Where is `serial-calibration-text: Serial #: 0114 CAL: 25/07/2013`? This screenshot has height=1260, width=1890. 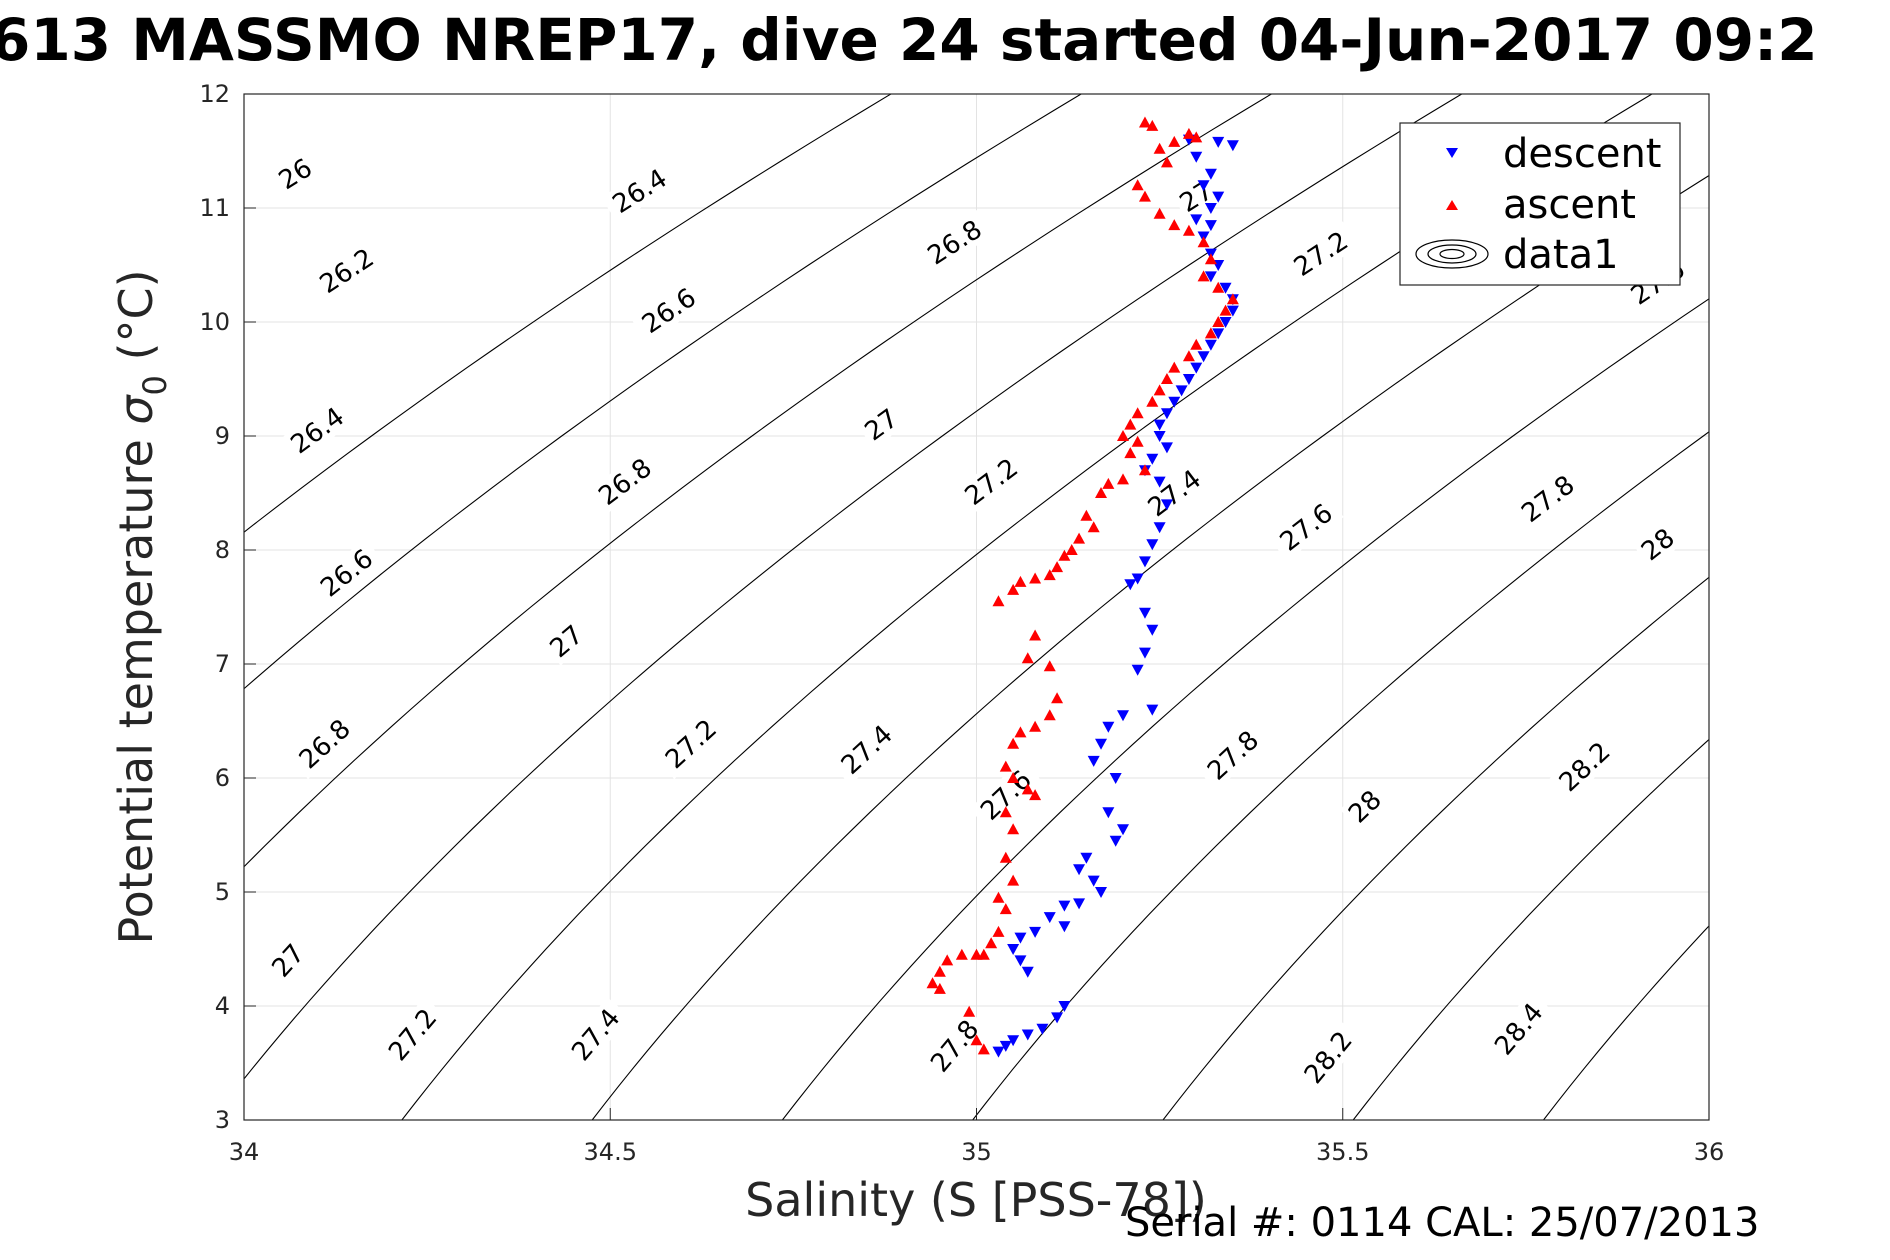 serial-calibration-text: Serial #: 0114 CAL: 25/07/2013 is located at coordinates (1442, 1223).